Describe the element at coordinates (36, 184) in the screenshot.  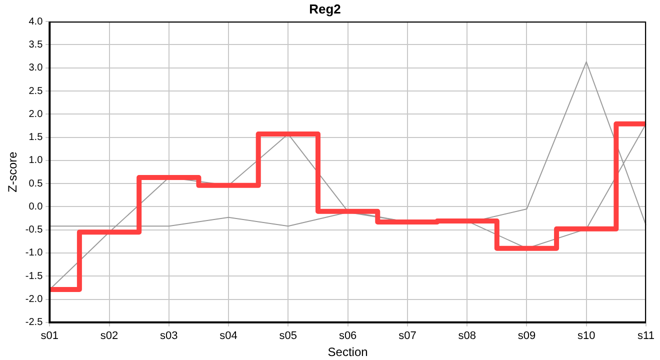
I see `y-tick-label: 0.5` at that location.